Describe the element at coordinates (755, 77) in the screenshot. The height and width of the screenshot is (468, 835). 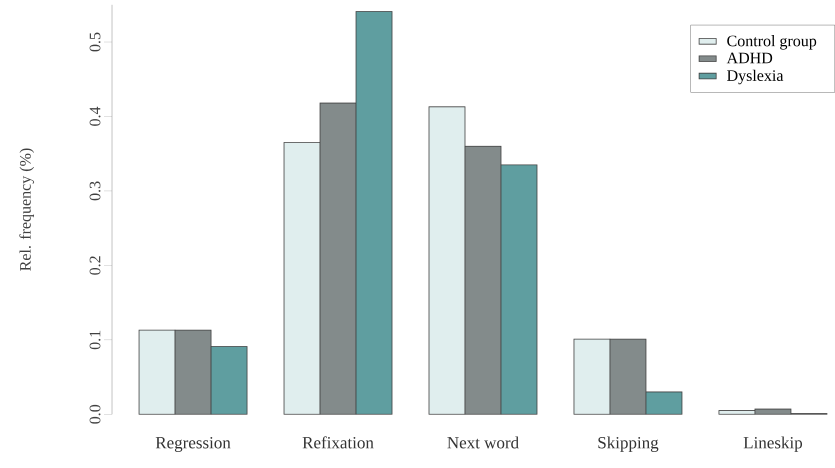
I see `legend-label: Dyslexia` at that location.